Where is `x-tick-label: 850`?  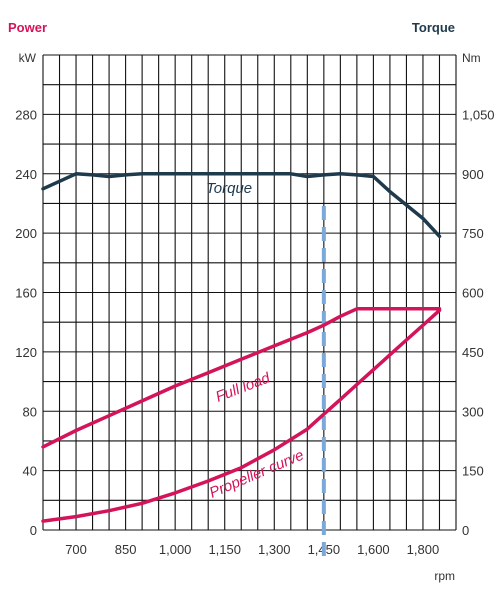
x-tick-label: 850 is located at coordinates (126, 549).